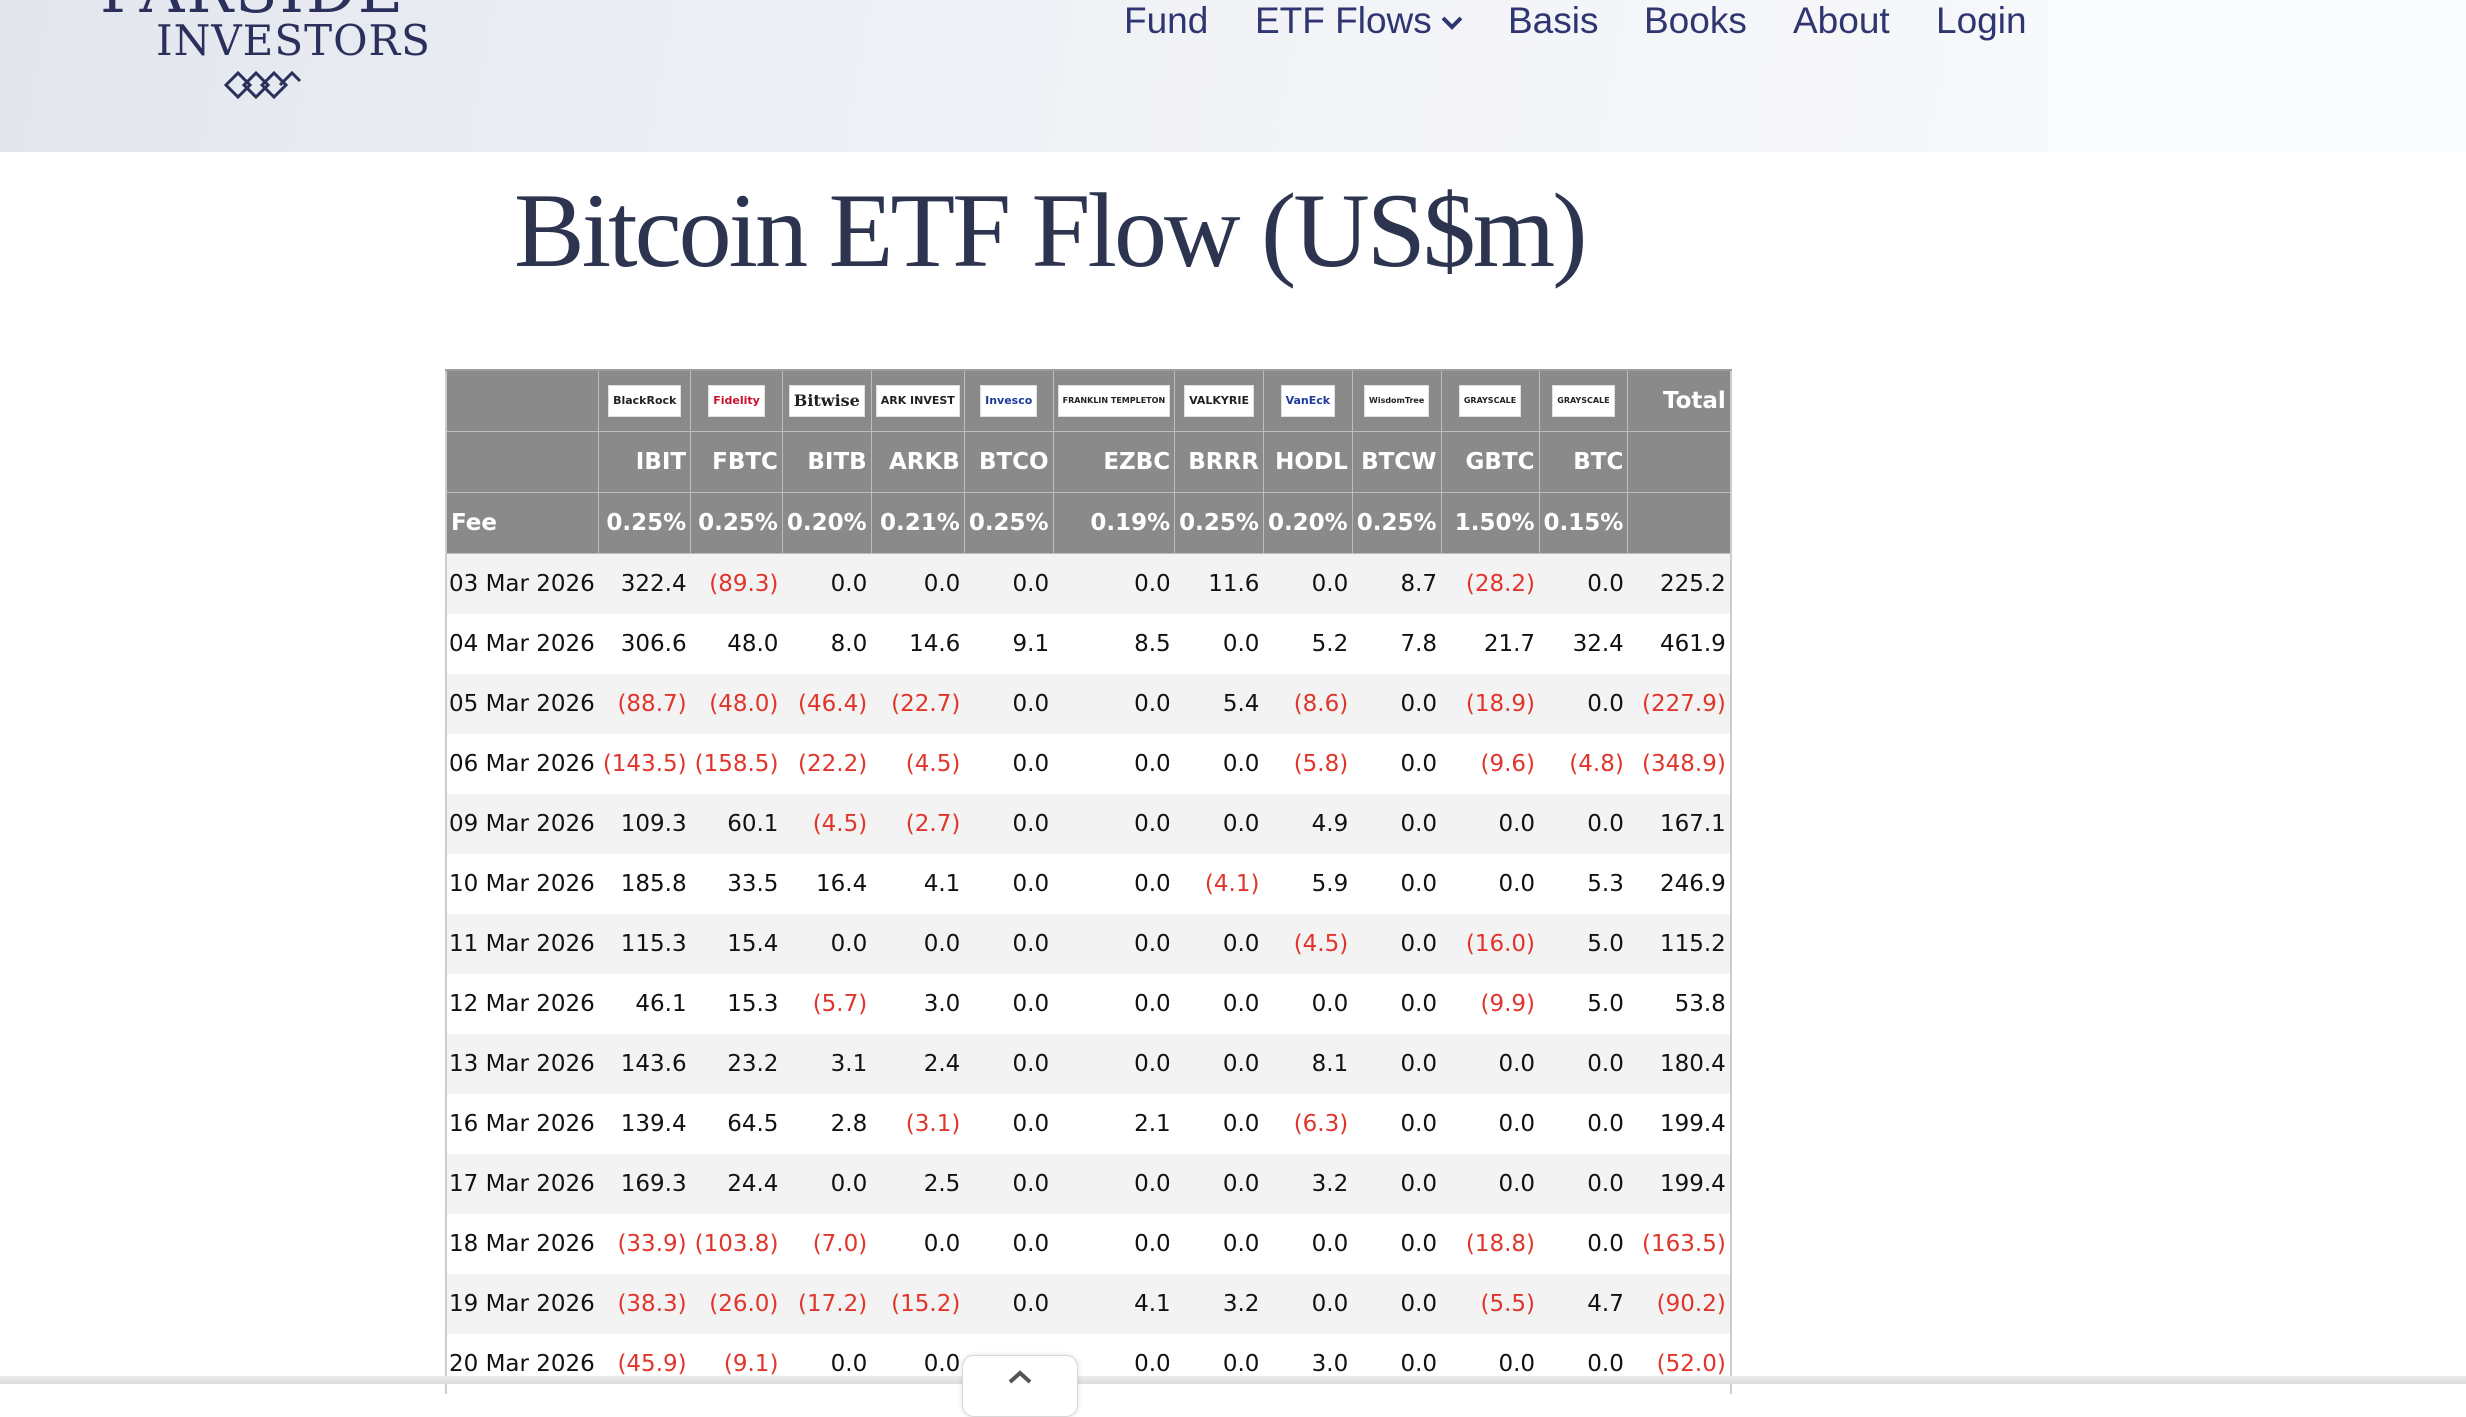 Image resolution: width=2466 pixels, height=1417 pixels. Describe the element at coordinates (918, 1304) in the screenshot. I see `flow-cell: (15.2)` at that location.